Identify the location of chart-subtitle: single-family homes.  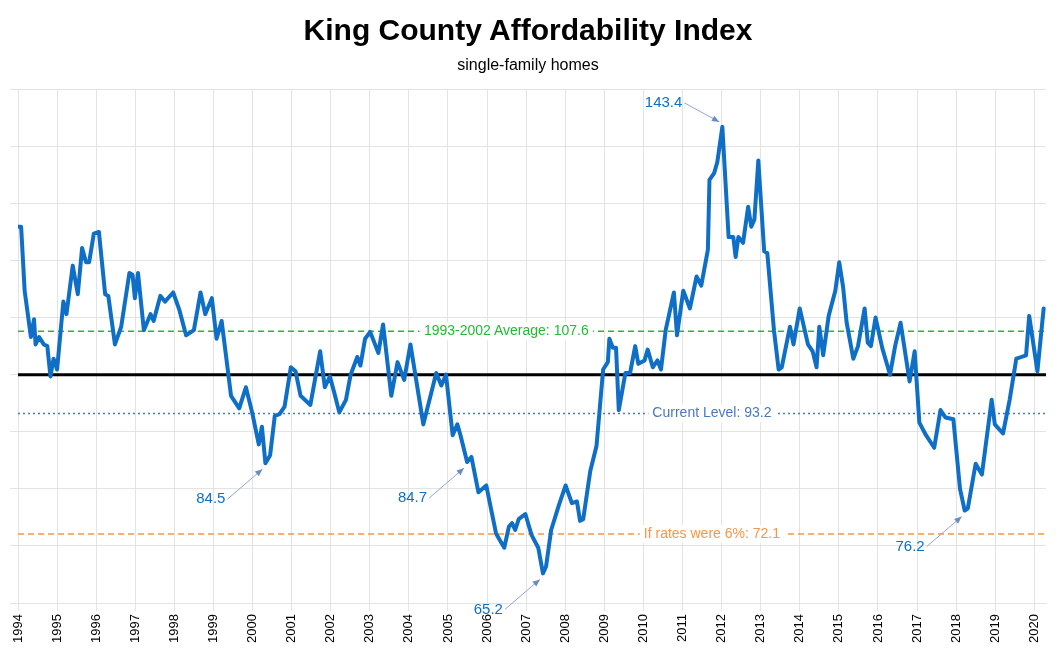
(528, 65).